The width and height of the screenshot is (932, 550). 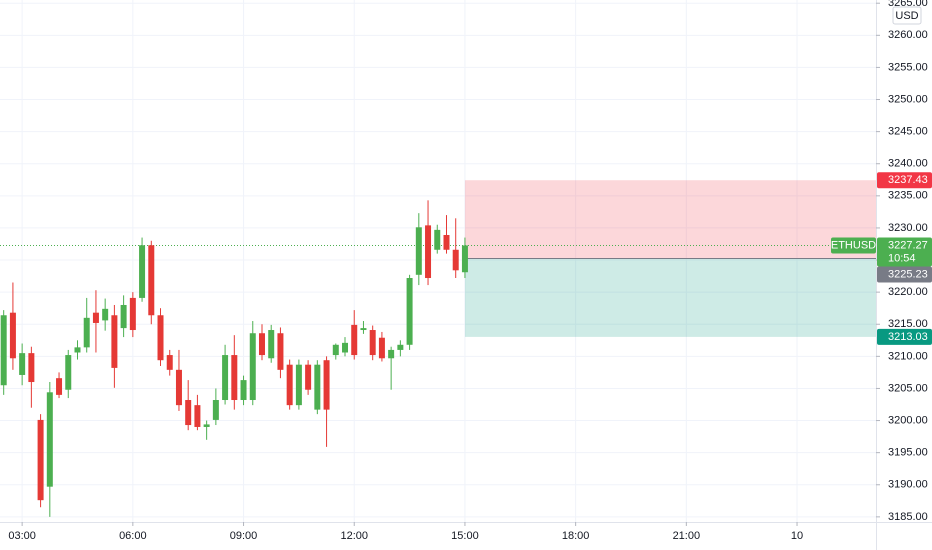 I want to click on y-tick-label: 3260.00, so click(x=908, y=35).